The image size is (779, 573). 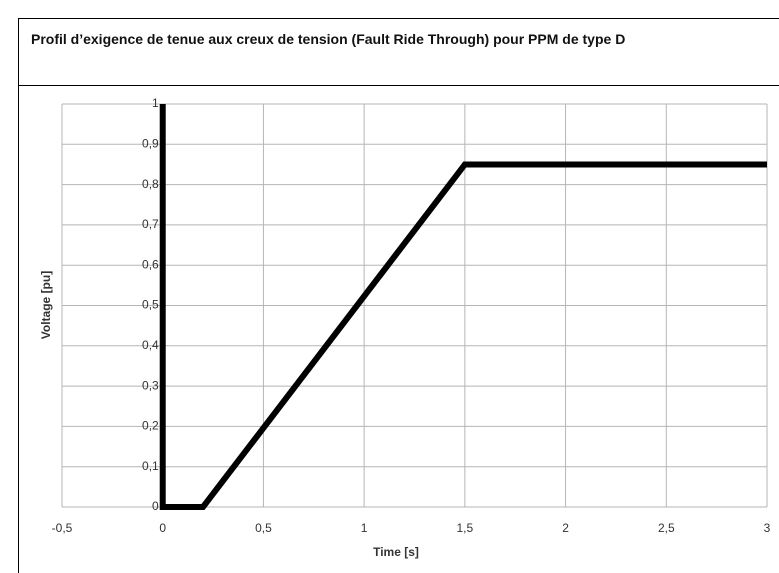 What do you see at coordinates (465, 528) in the screenshot?
I see `x-tick-label: 1,5` at bounding box center [465, 528].